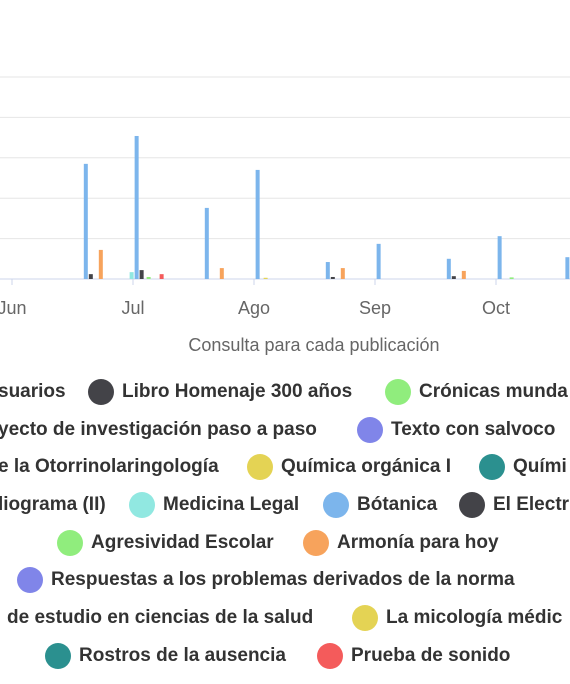  Describe the element at coordinates (474, 617) in the screenshot. I see `legend-label: La micología médic` at that location.